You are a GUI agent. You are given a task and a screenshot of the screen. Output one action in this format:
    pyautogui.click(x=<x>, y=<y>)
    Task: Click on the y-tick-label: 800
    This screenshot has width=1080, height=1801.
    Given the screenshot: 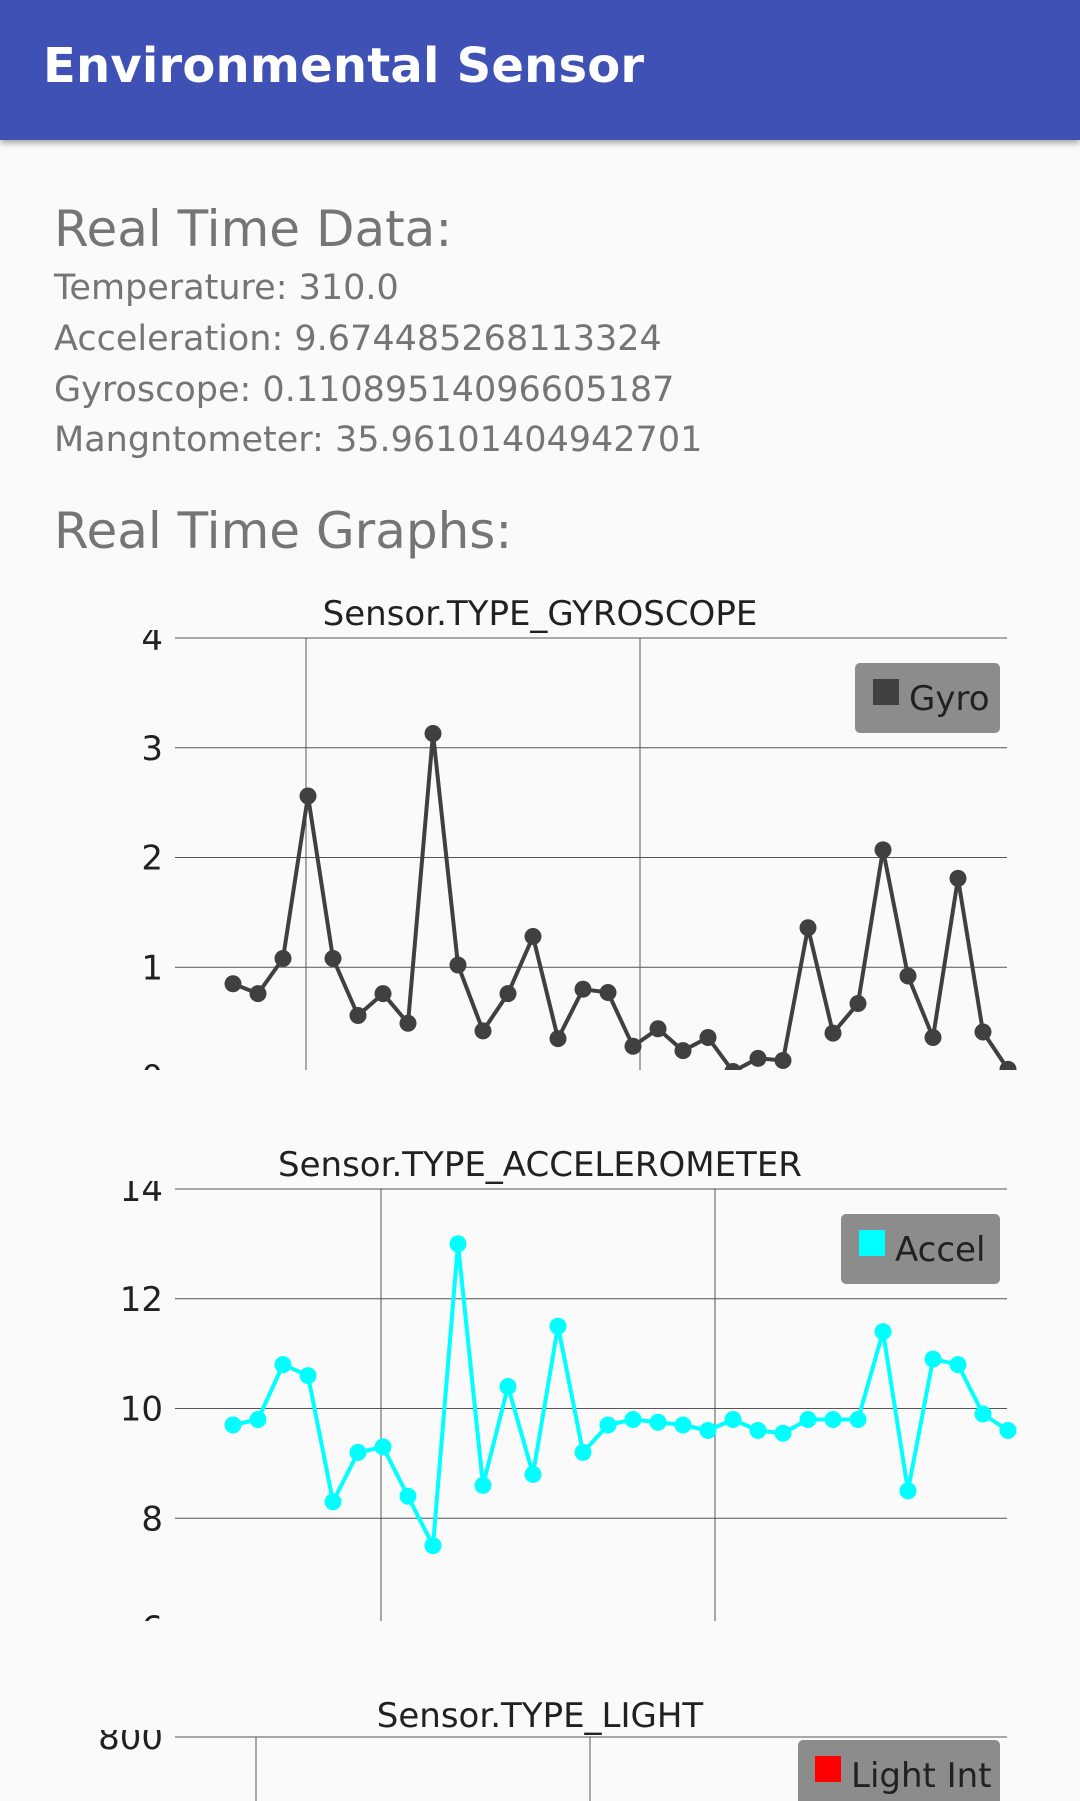 What is the action you would take?
    pyautogui.click(x=130, y=1744)
    